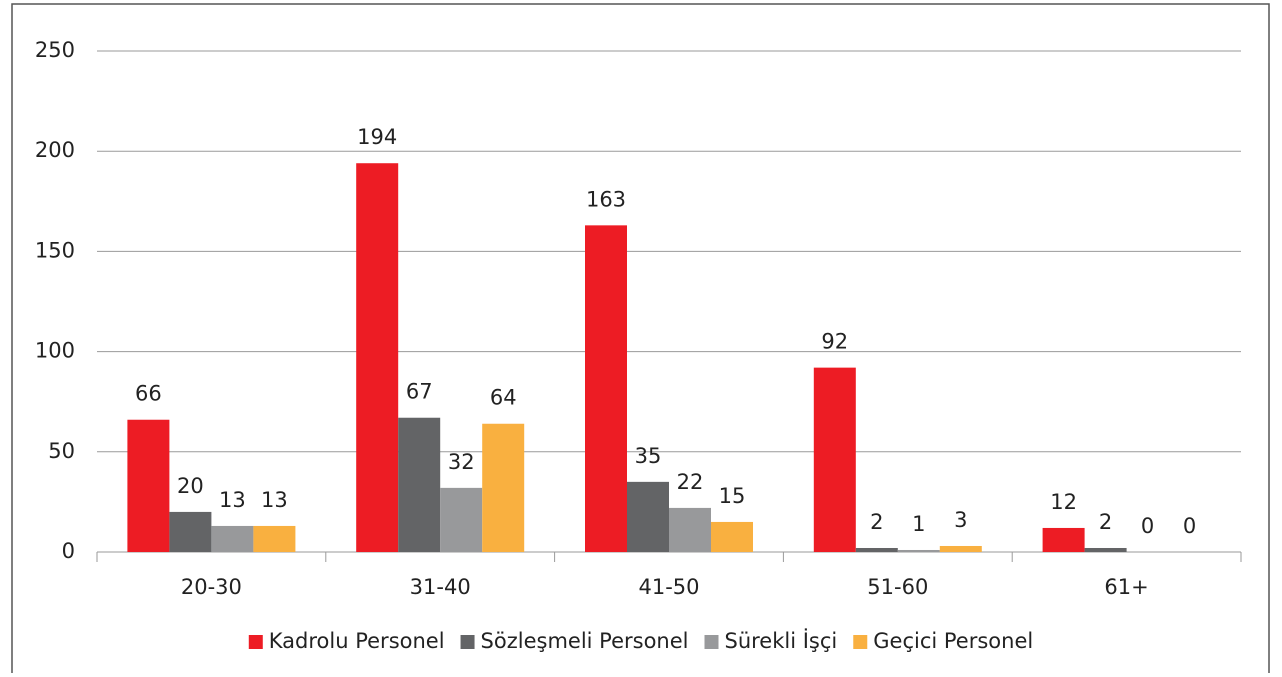 This screenshot has width=1282, height=677. I want to click on y-tick-label: 50, so click(61, 451).